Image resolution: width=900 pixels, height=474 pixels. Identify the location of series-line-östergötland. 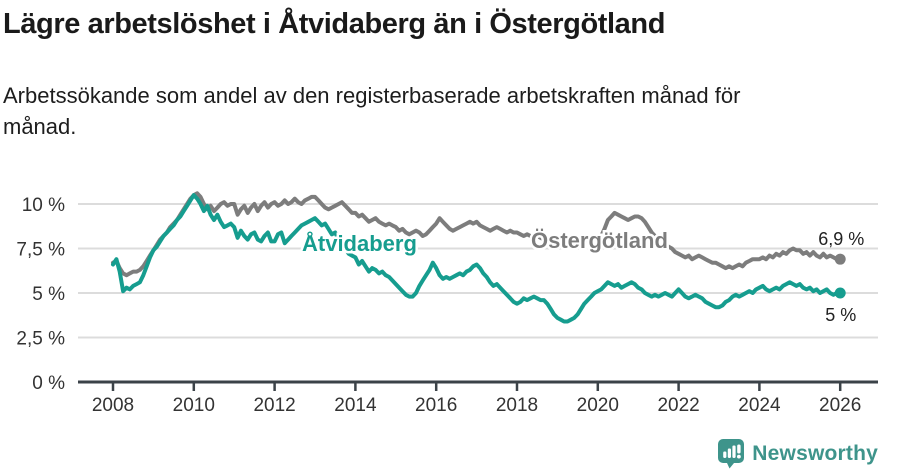
(477, 234).